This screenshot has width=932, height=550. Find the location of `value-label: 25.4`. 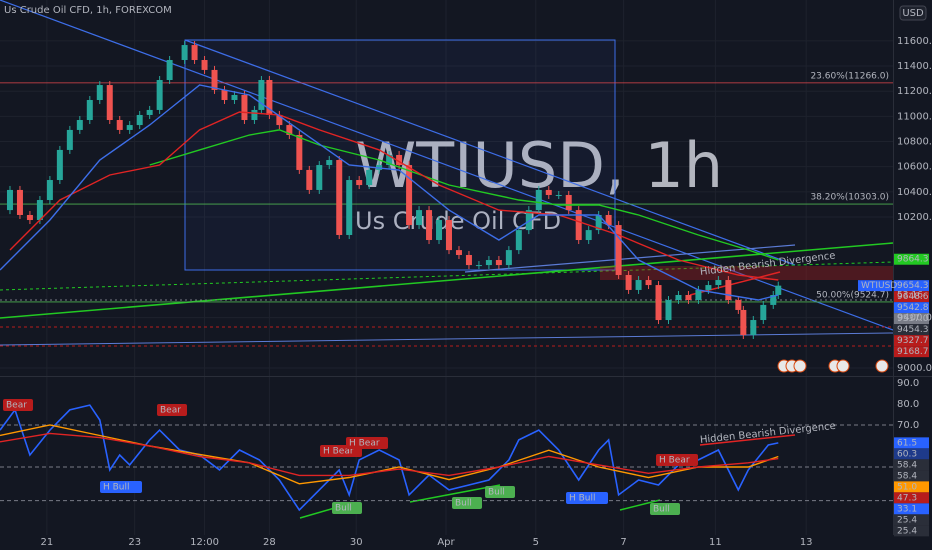

value-label: 25.4 is located at coordinates (907, 531).